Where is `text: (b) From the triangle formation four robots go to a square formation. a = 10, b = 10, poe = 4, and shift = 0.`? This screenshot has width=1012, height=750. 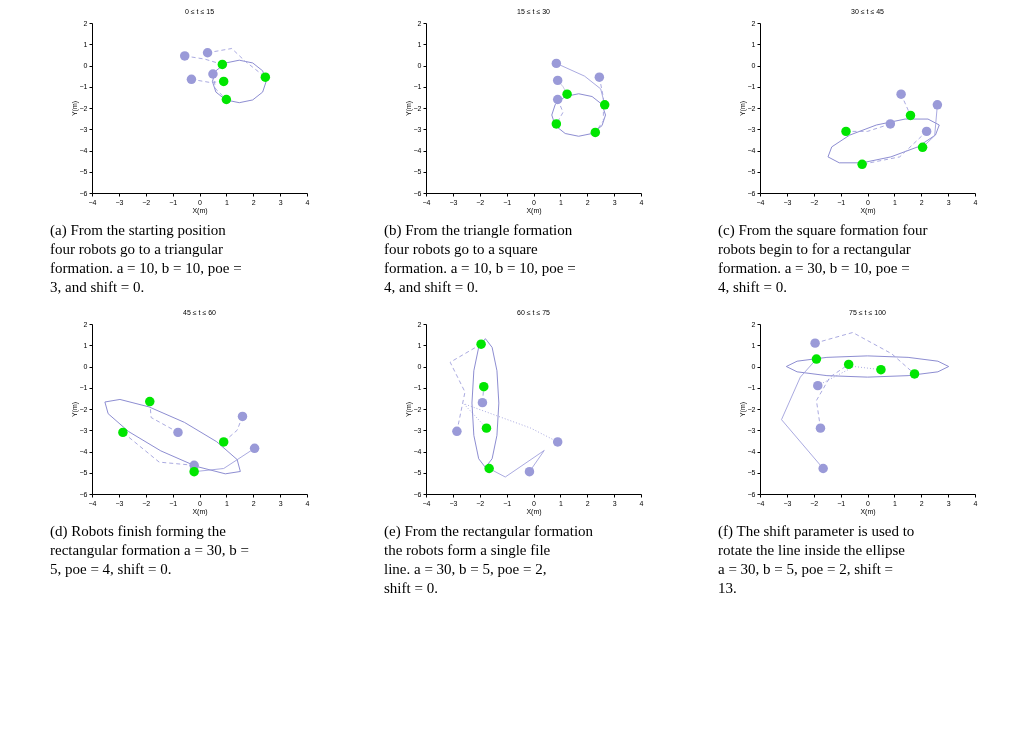 text: (b) From the triangle formation four robots go to a square formation. a = 10, b = 10, poe = 4, and shift = 0. is located at coordinates (480, 258).